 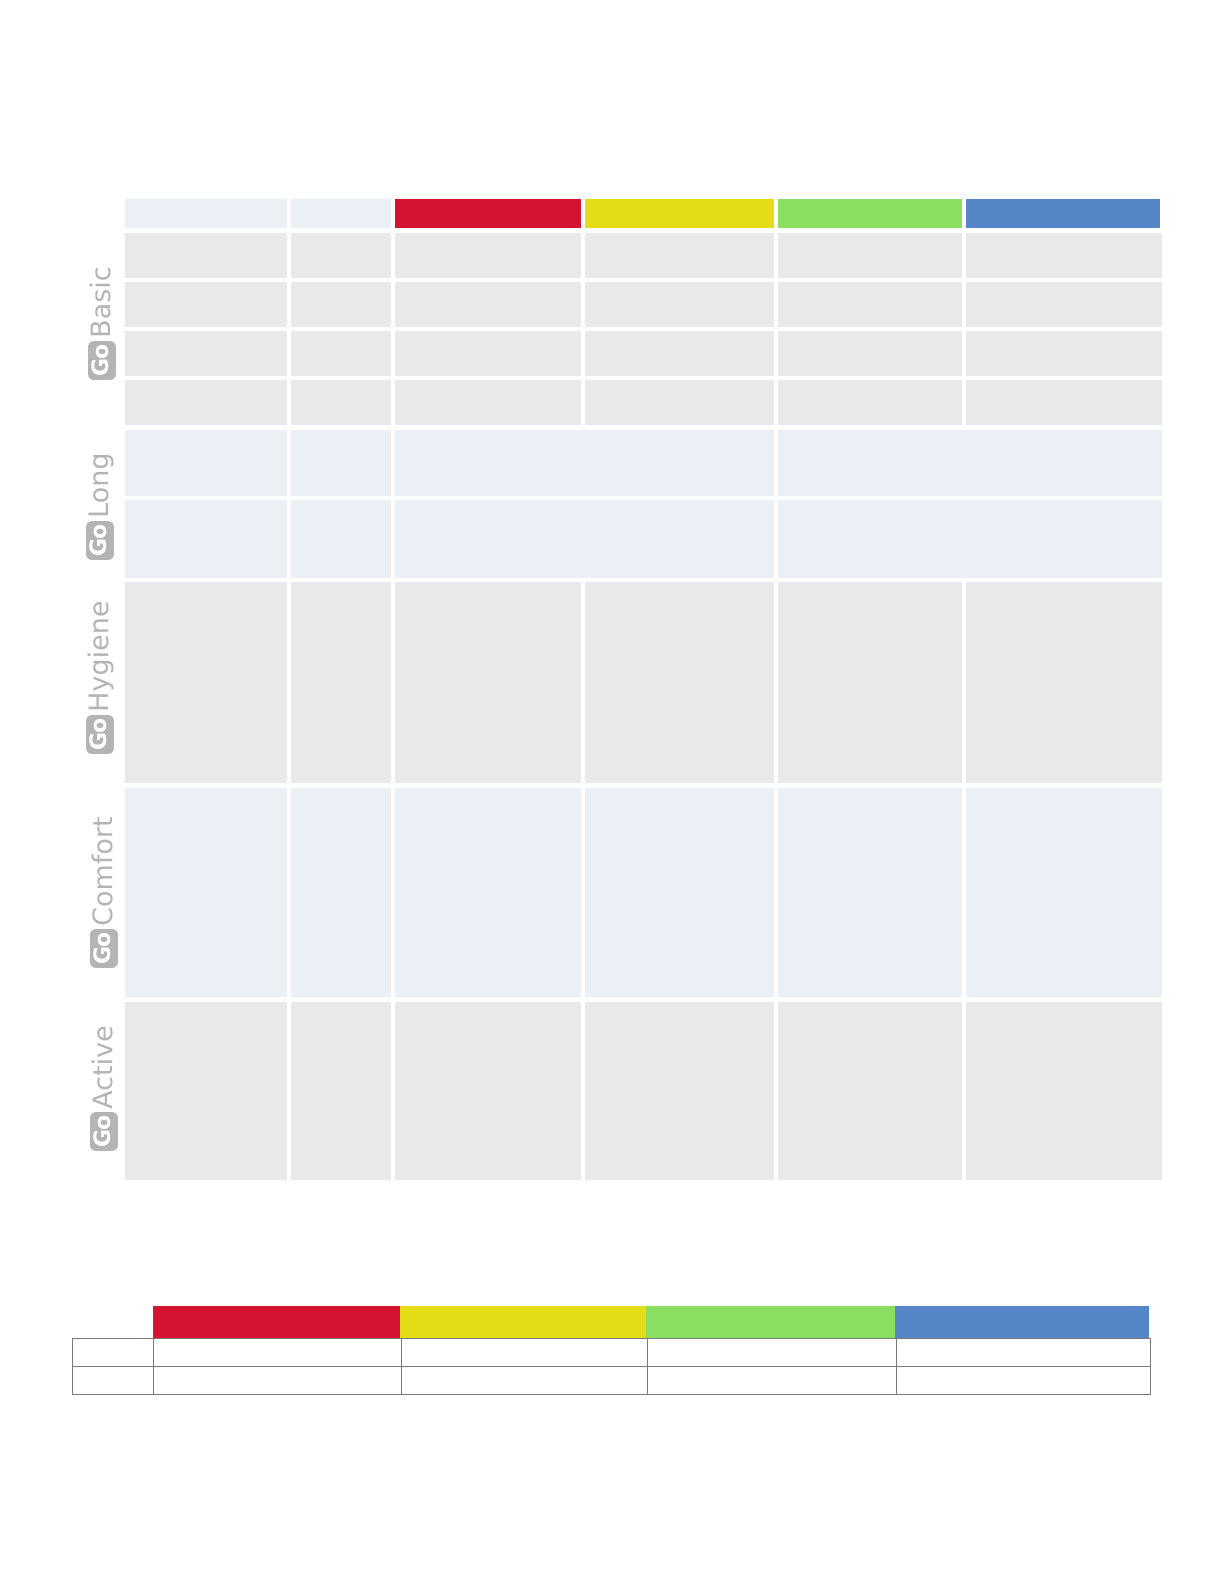 I want to click on legend-green-swatch, so click(x=770, y=1322).